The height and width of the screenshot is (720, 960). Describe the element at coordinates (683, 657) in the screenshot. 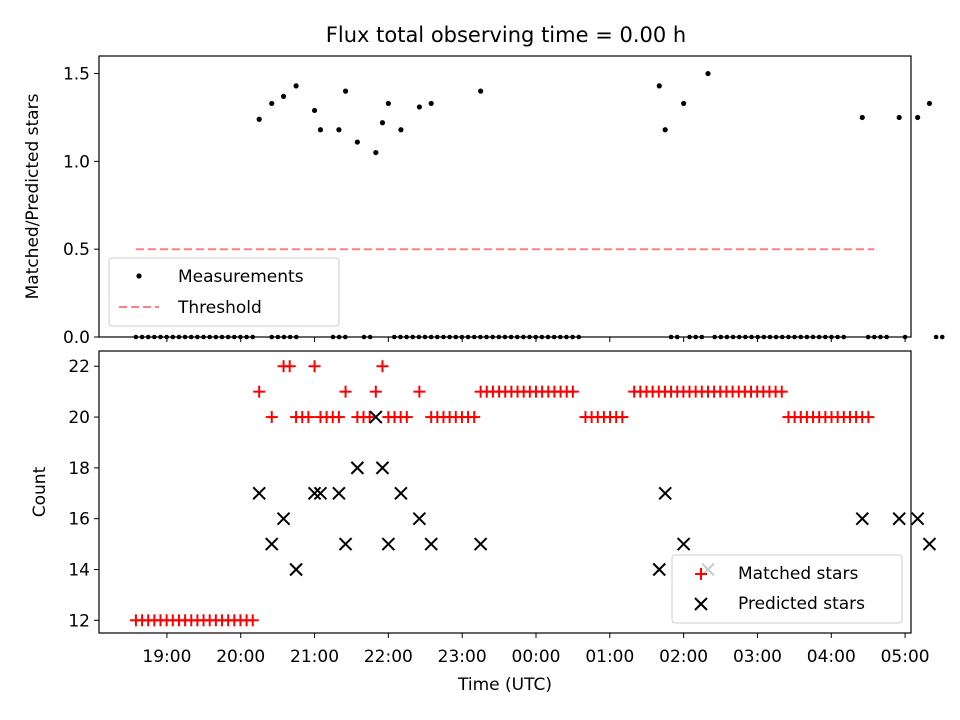

I see `count-x-tick-label: 02:00` at that location.